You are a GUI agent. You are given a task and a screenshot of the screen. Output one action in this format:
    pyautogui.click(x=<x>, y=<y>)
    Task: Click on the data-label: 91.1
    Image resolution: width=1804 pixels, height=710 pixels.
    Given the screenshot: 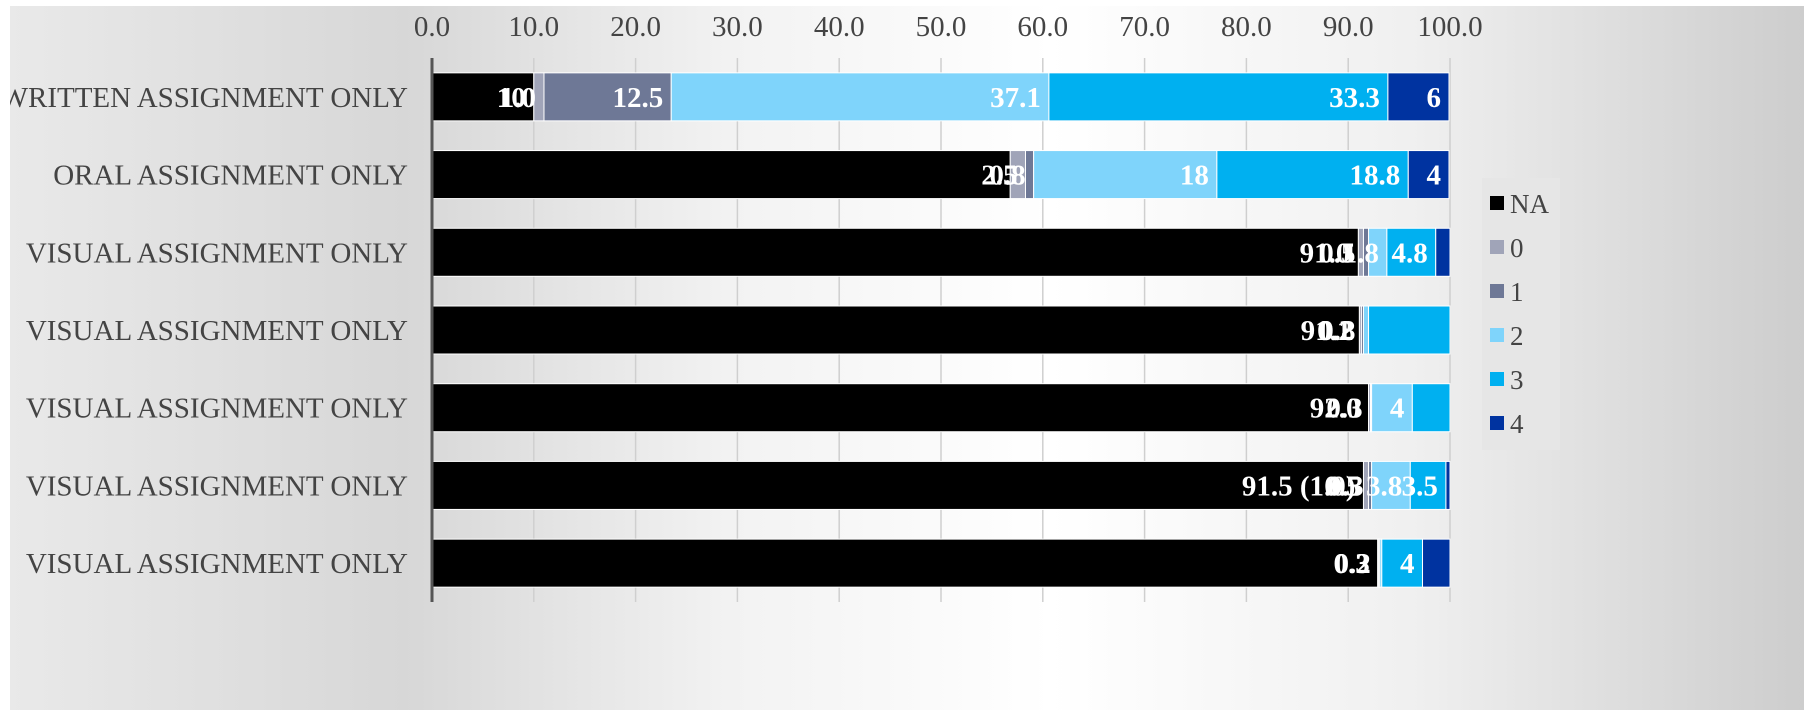 What is the action you would take?
    pyautogui.click(x=1326, y=331)
    